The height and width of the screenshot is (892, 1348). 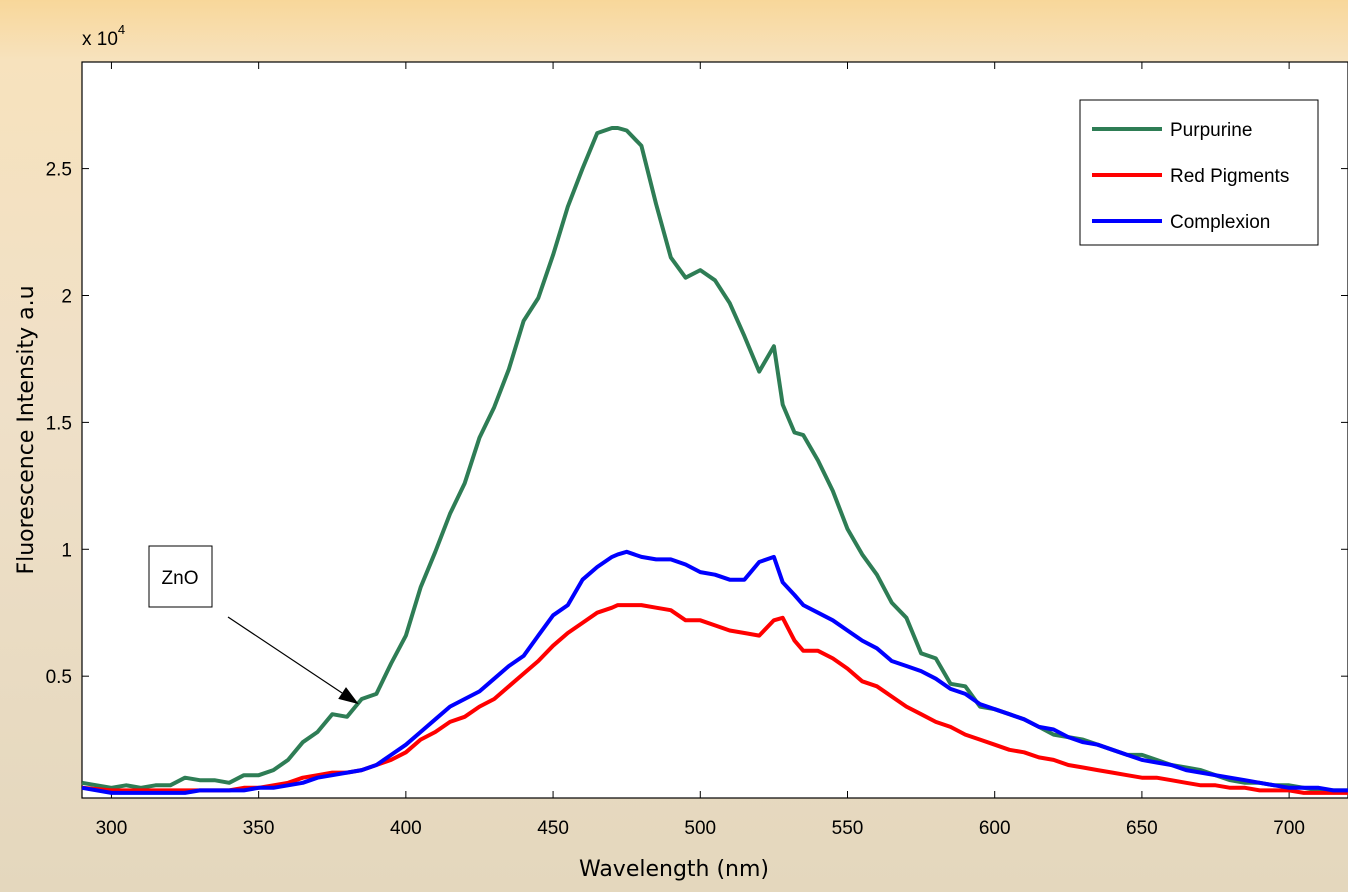 I want to click on y-tick-label: 2, so click(x=66, y=296).